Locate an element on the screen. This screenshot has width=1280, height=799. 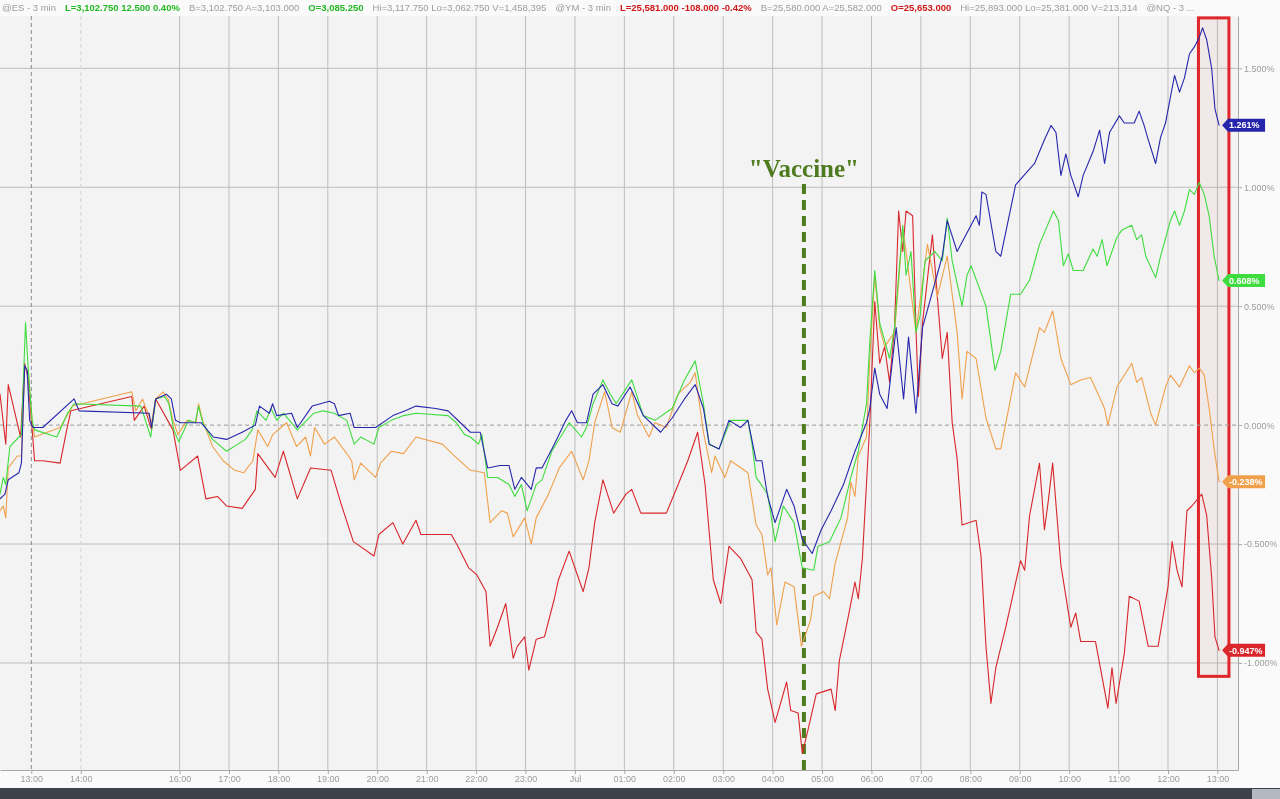
x-tick-label: 16:00 is located at coordinates (180, 779).